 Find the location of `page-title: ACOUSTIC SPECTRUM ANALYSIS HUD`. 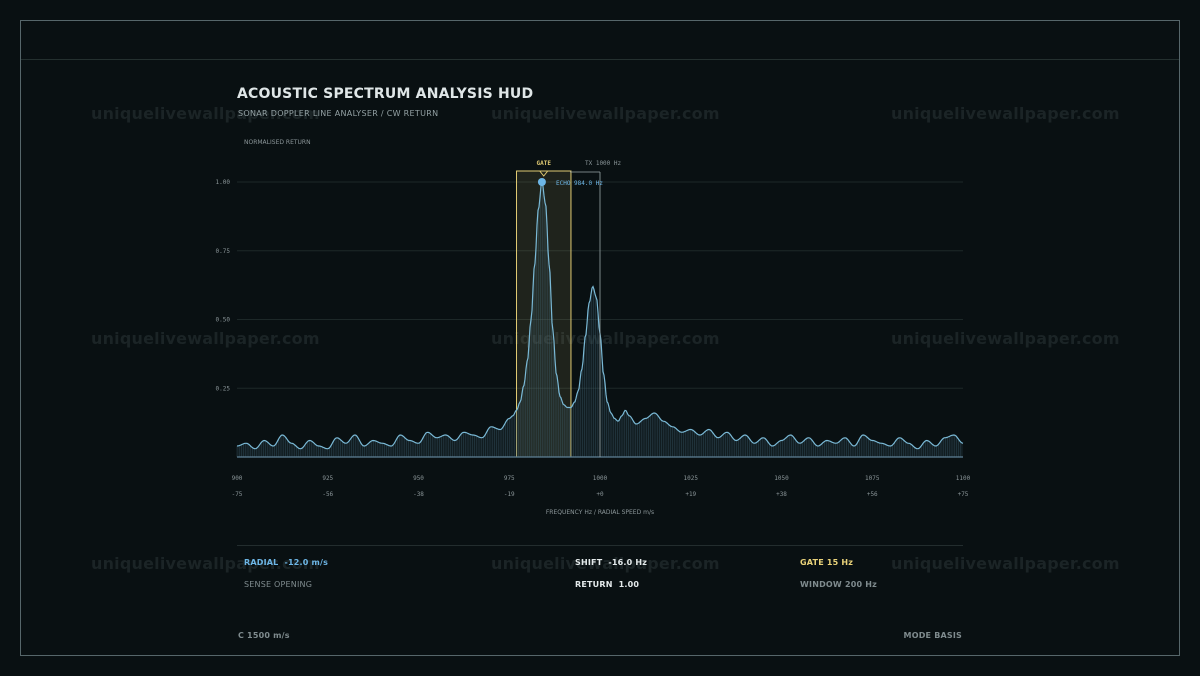

page-title: ACOUSTIC SPECTRUM ANALYSIS HUD is located at coordinates (385, 94).